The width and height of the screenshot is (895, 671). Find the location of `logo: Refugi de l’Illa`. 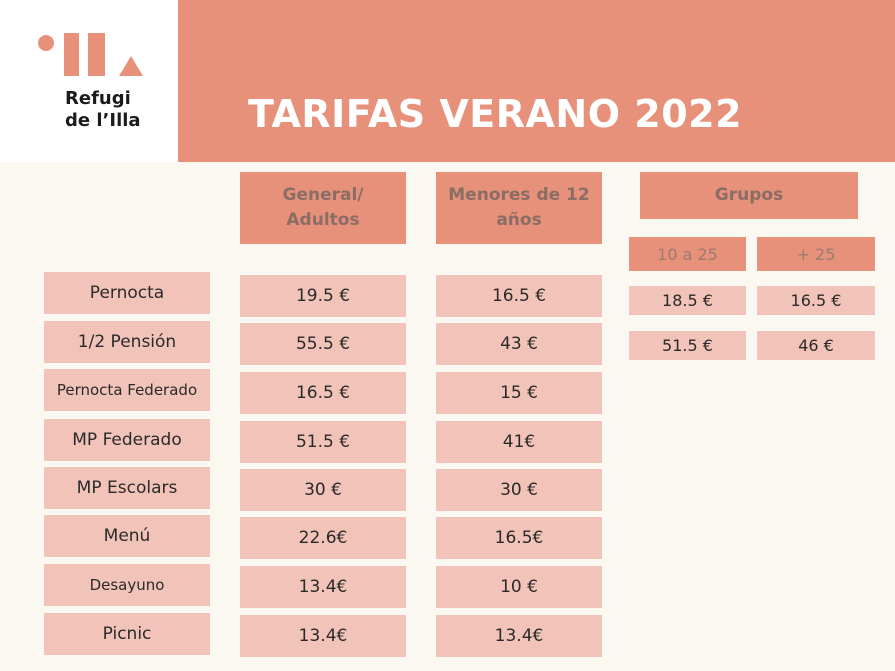

logo: Refugi de l’Illa is located at coordinates (89, 81).